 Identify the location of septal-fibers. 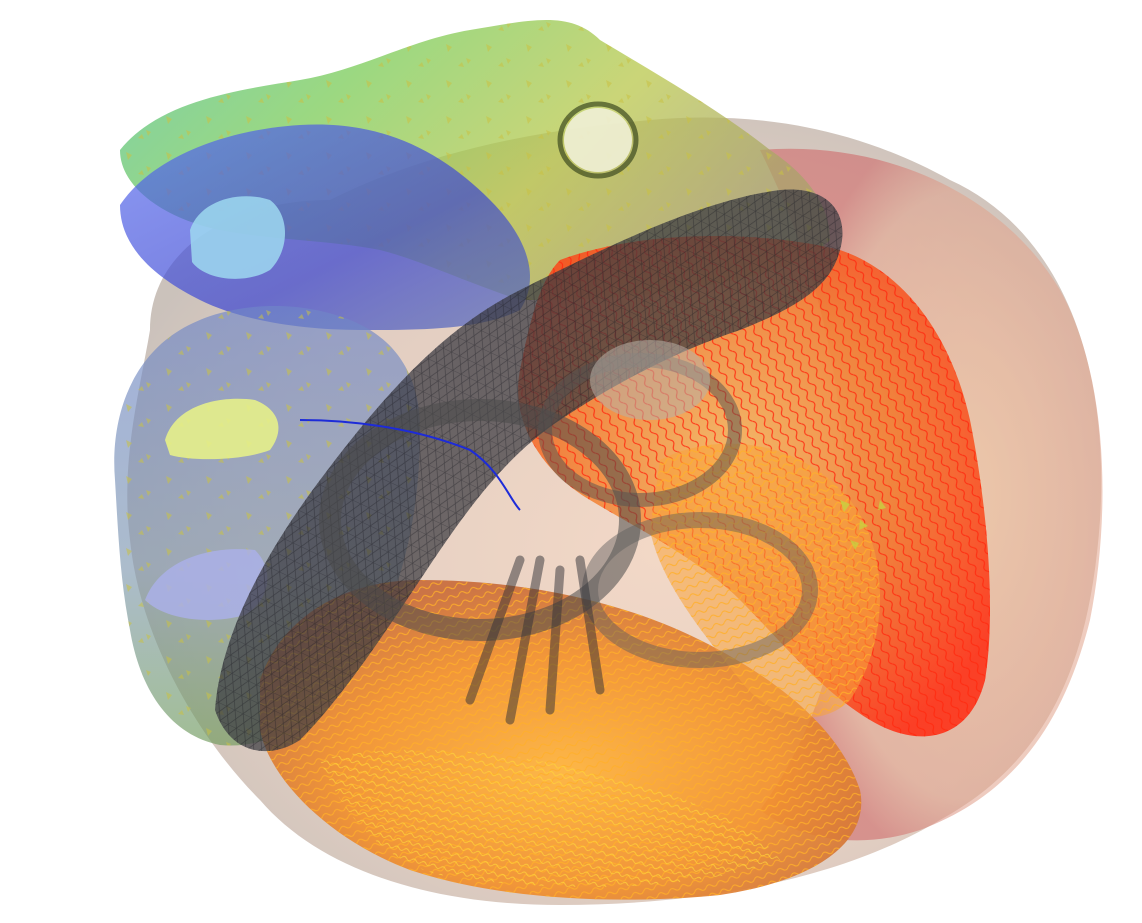
(765, 580).